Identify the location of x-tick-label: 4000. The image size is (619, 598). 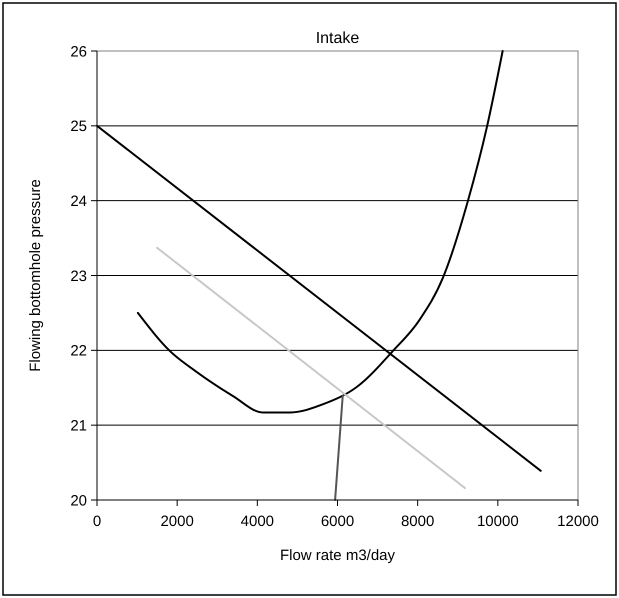
(257, 521).